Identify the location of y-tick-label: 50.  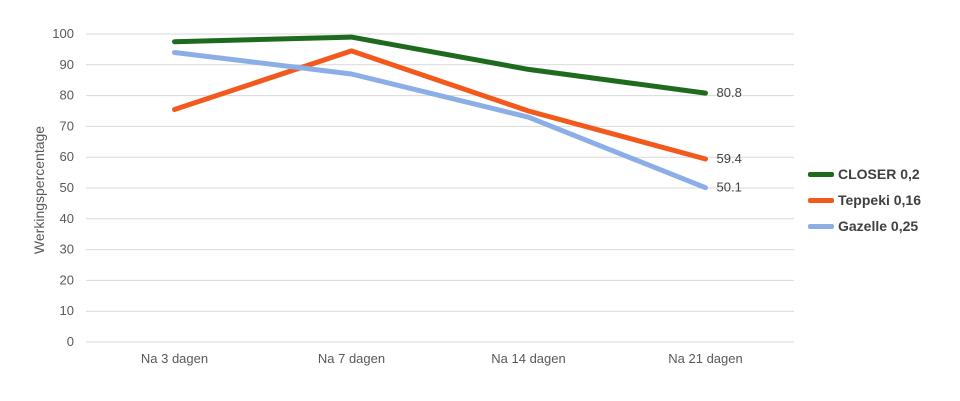
(67, 187).